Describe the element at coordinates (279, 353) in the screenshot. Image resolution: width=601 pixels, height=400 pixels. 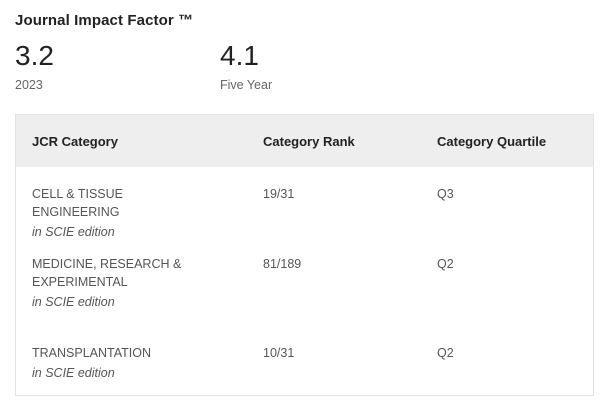
I see `rank-cell: 10/31` at that location.